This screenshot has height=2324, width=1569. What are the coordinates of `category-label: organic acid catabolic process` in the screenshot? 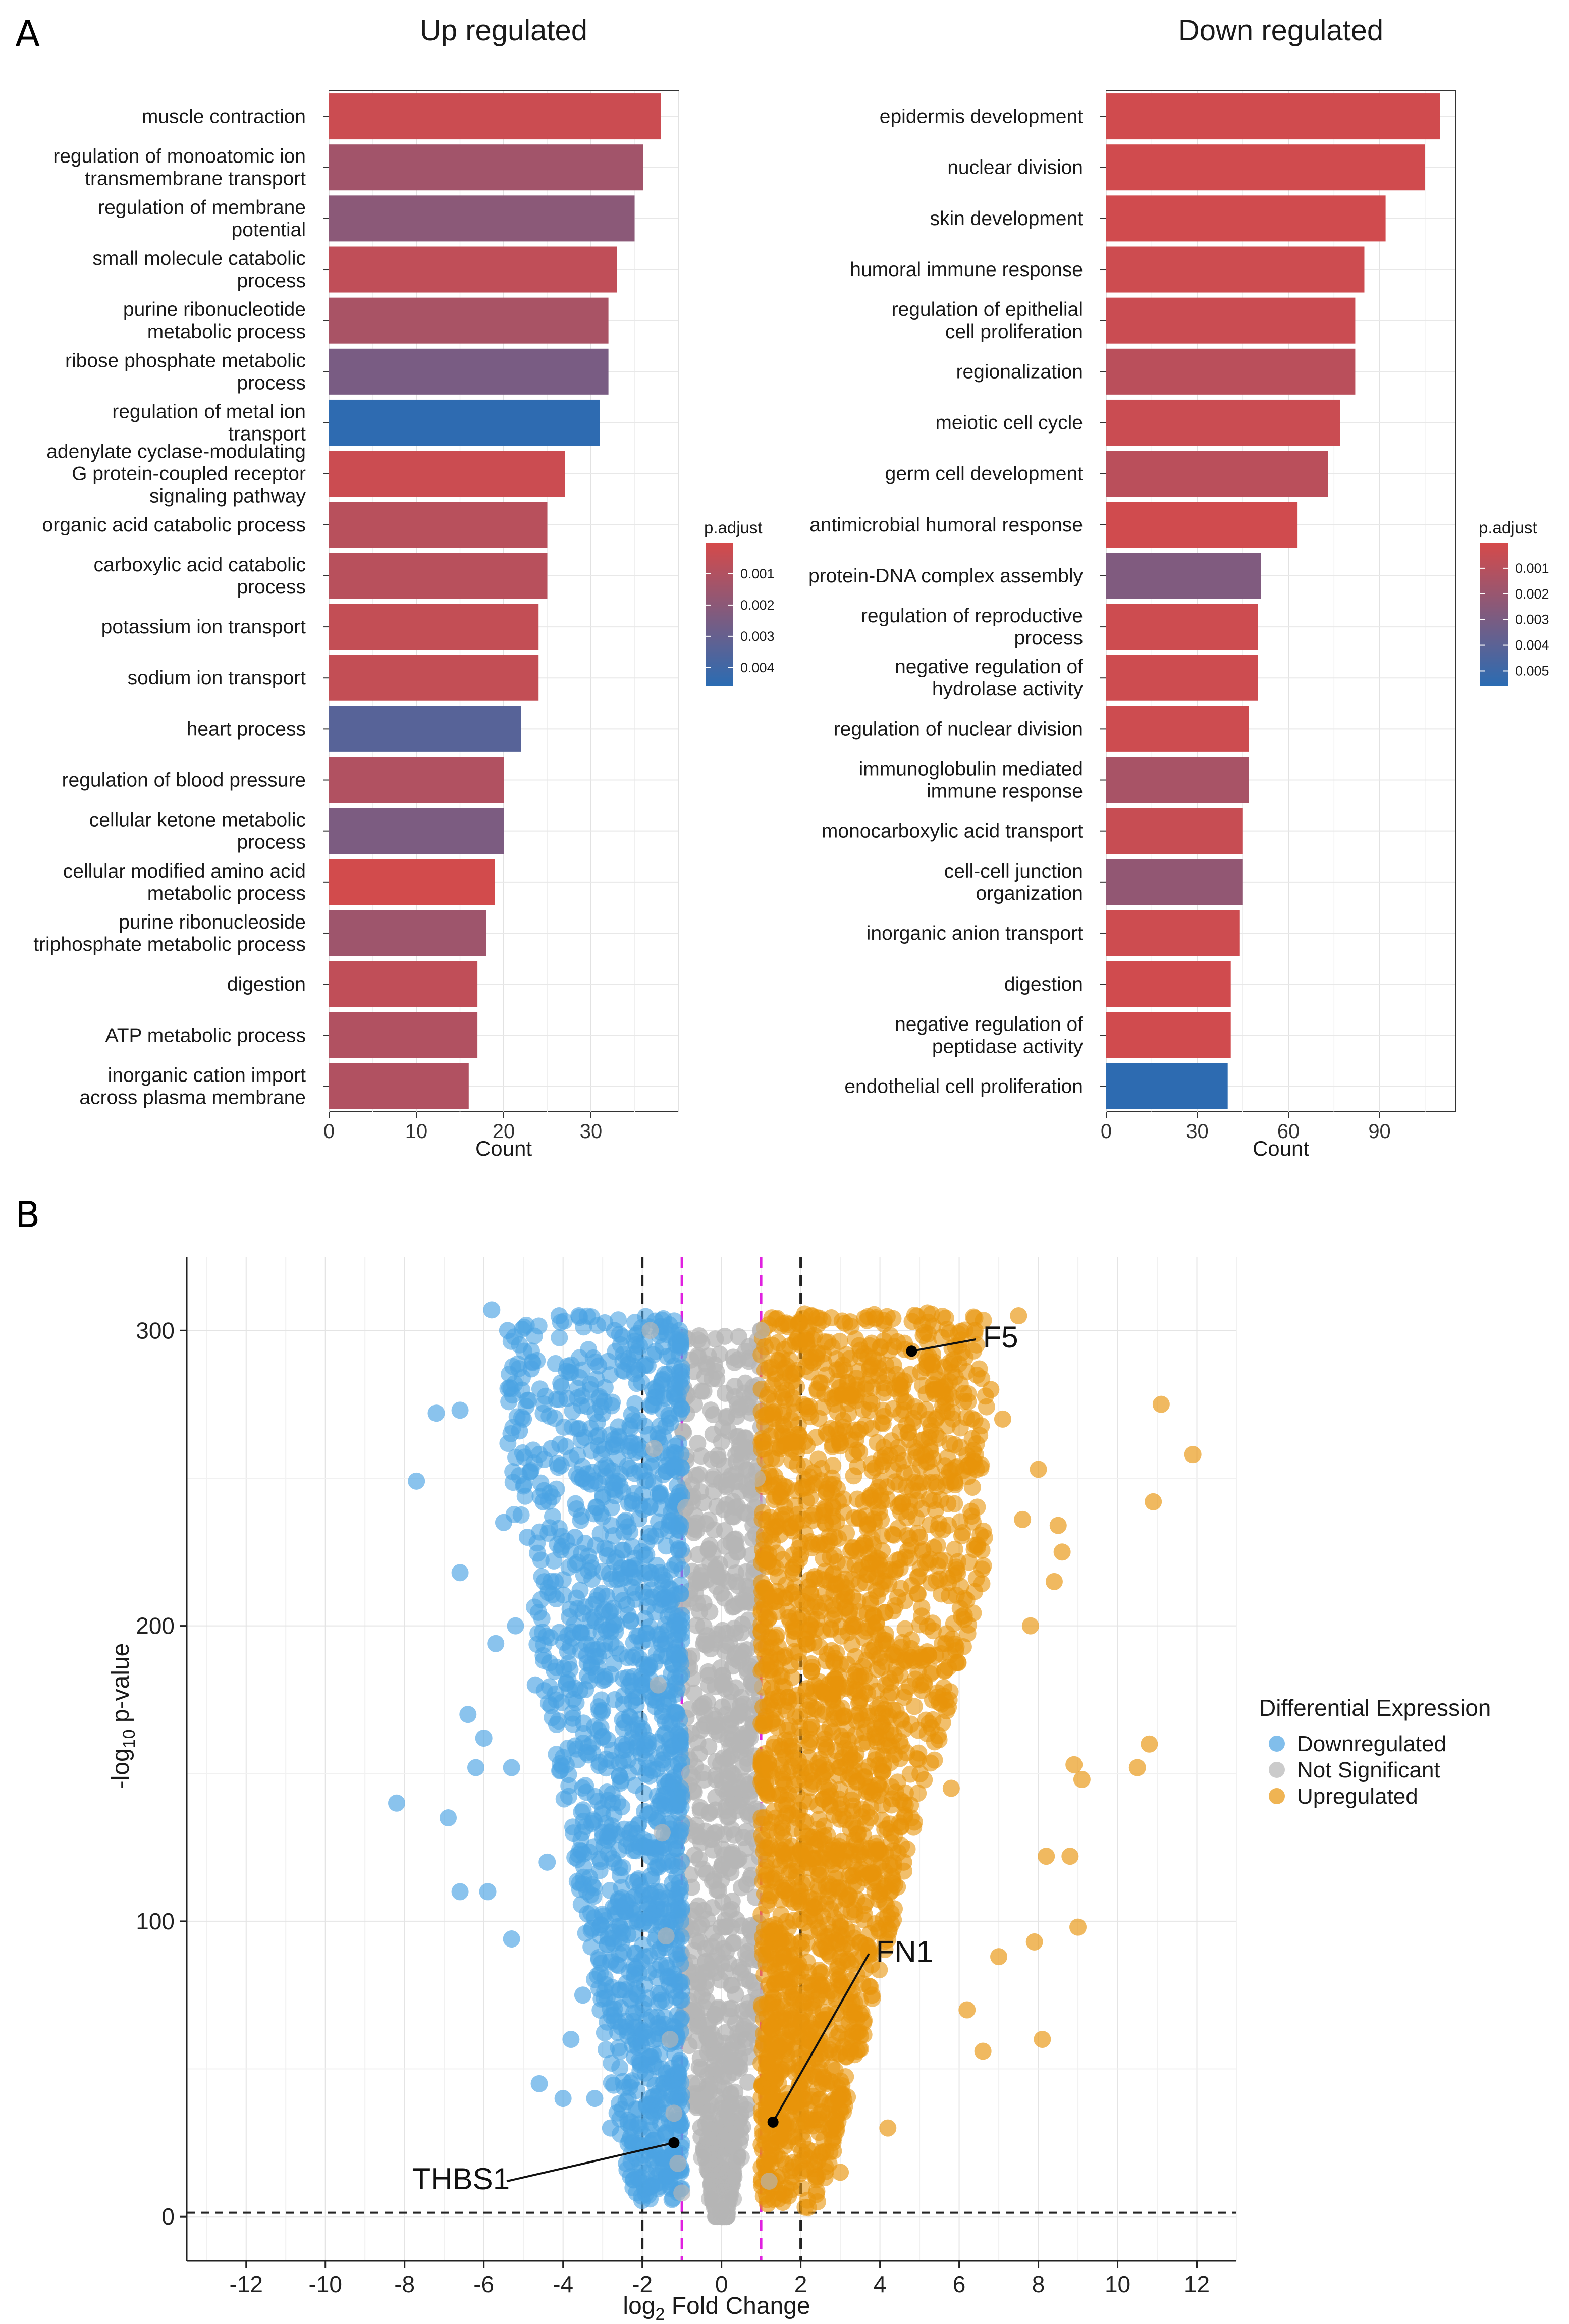 It's located at (174, 525).